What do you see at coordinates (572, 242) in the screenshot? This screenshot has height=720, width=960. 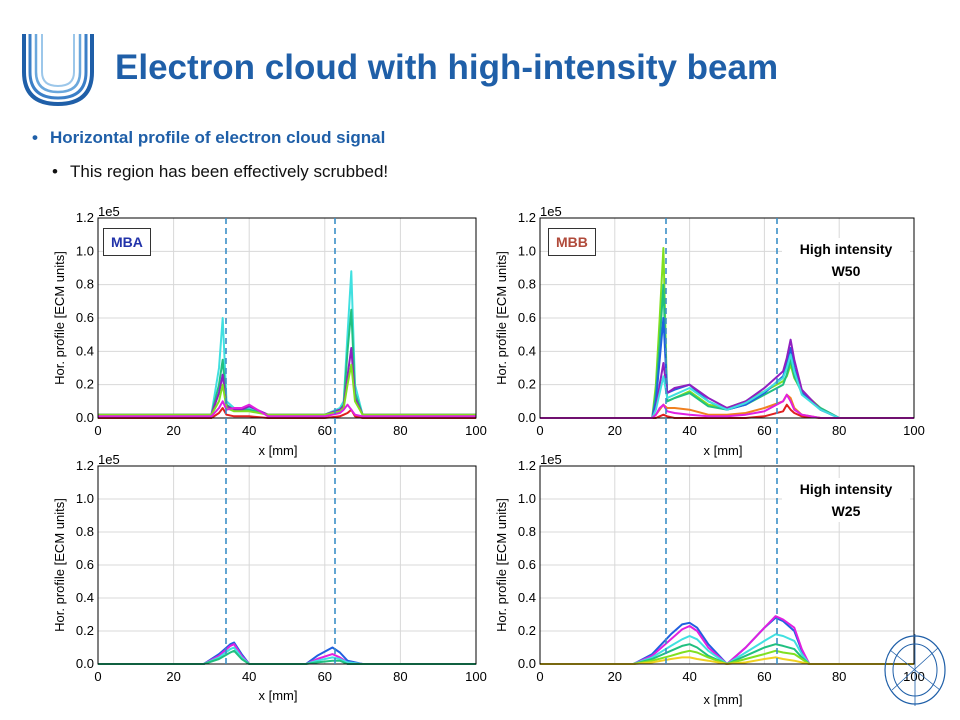 I see `mbb-label: MBB` at bounding box center [572, 242].